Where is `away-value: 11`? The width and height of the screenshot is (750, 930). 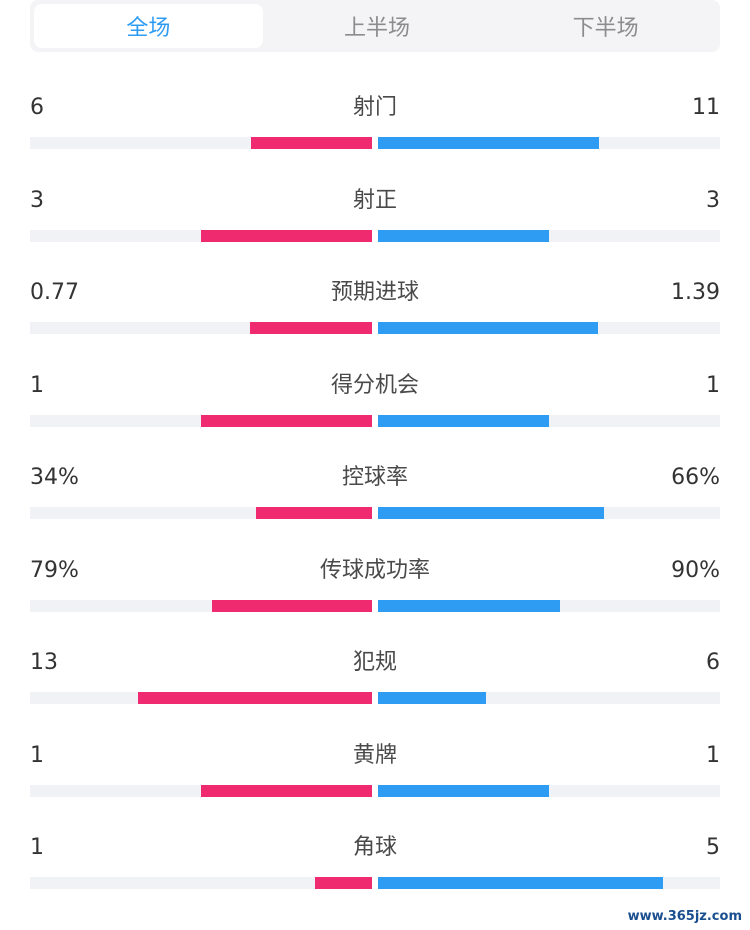
away-value: 11 is located at coordinates (706, 107).